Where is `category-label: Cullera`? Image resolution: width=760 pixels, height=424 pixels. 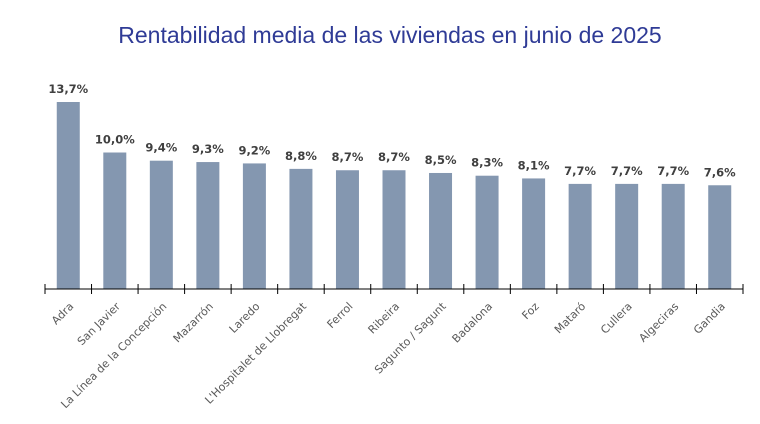
category-label: Cullera is located at coordinates (616, 318).